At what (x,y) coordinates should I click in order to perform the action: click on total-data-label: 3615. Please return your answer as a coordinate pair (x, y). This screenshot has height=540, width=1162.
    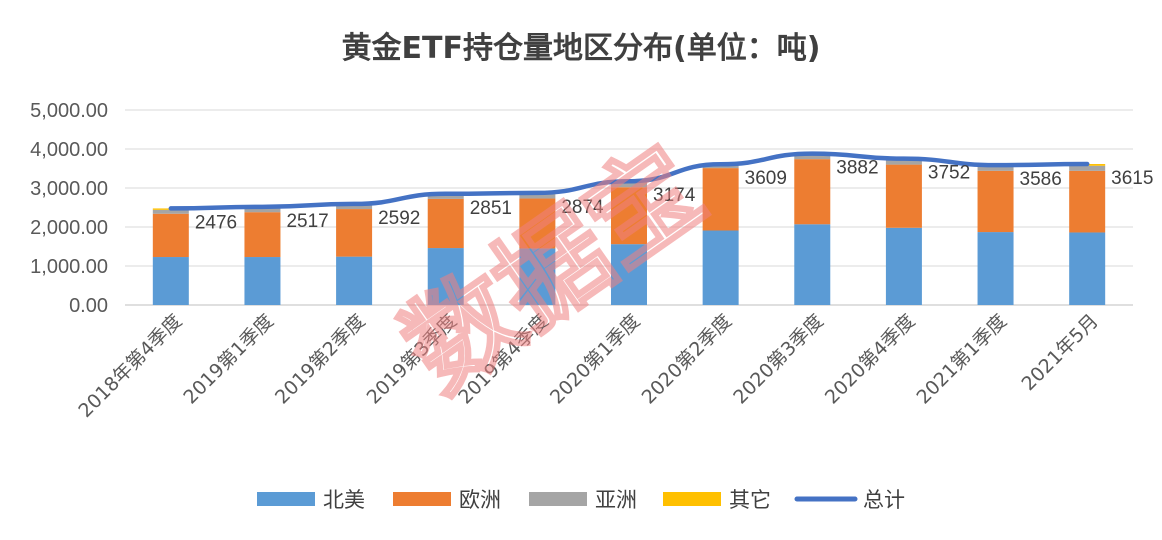
    Looking at the image, I should click on (1132, 178).